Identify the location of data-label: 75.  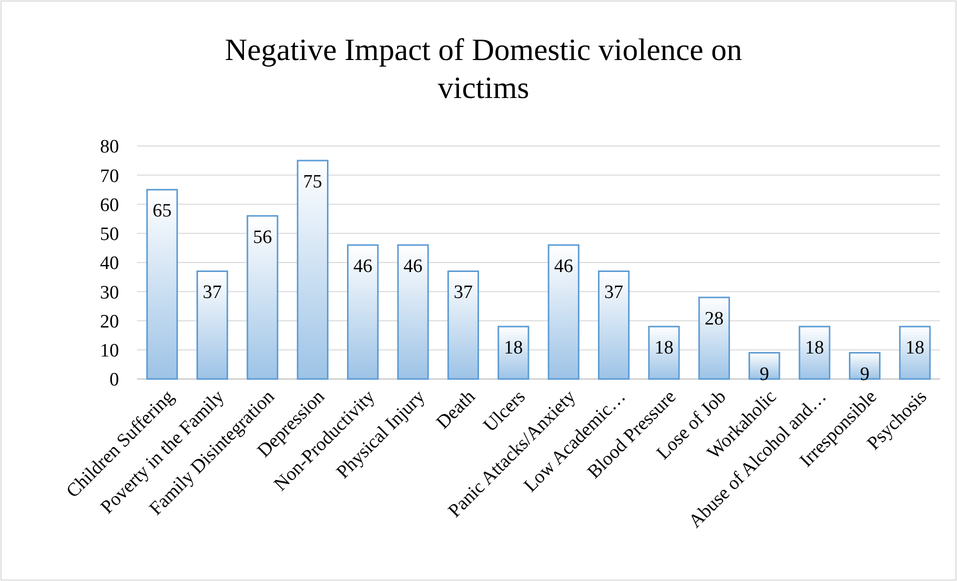
(312, 182).